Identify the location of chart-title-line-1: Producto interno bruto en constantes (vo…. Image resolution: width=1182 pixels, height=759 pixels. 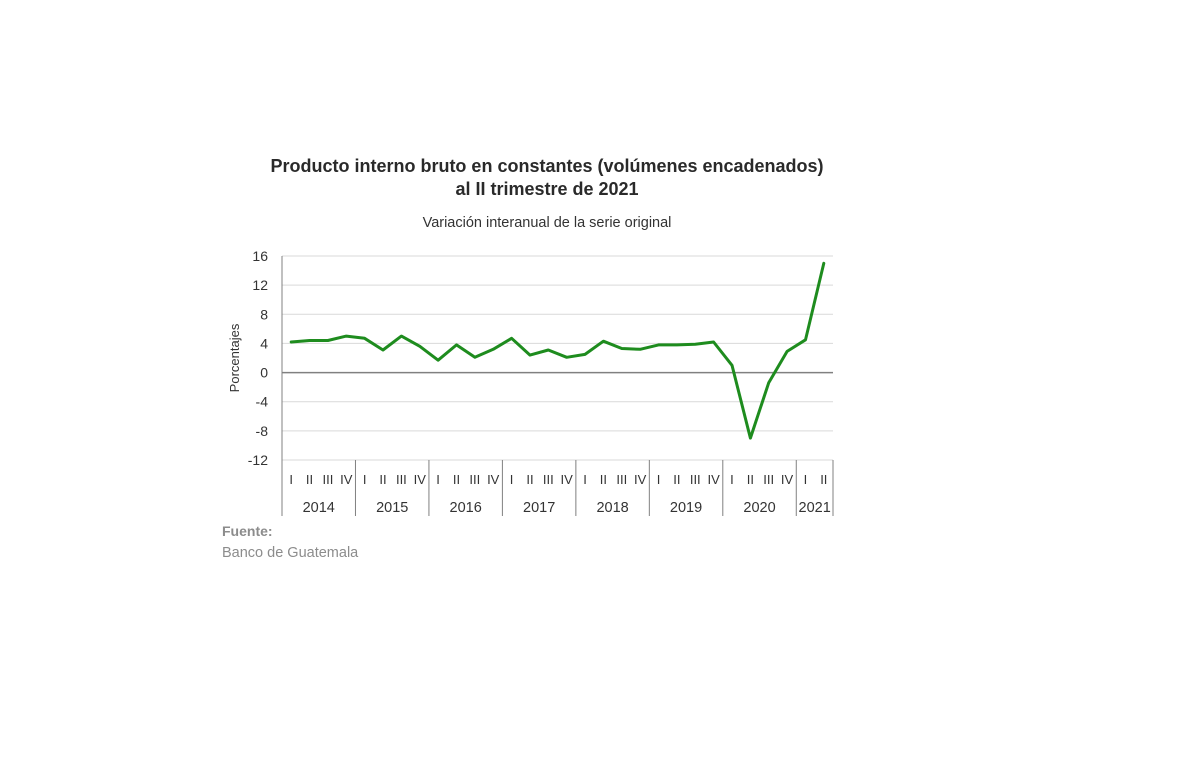
(547, 166).